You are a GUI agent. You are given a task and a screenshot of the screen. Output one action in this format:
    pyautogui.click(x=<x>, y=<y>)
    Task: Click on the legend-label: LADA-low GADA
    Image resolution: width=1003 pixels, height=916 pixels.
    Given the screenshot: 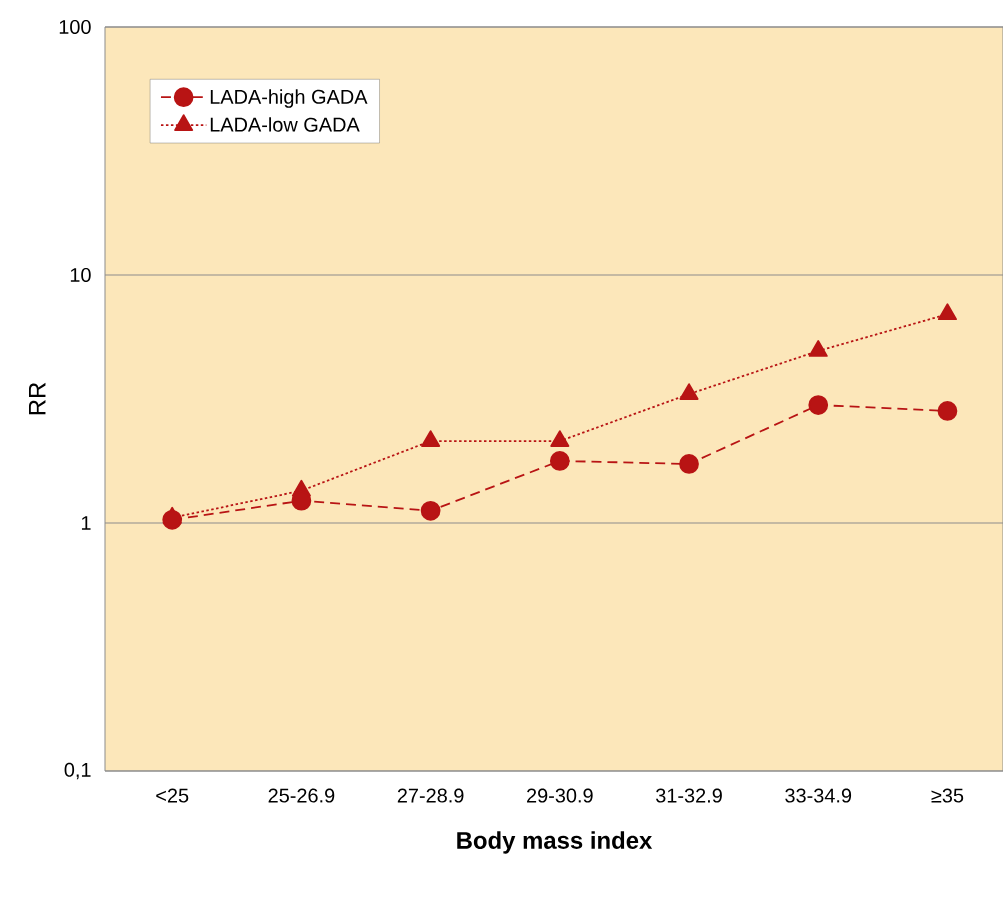 What is the action you would take?
    pyautogui.click(x=285, y=124)
    